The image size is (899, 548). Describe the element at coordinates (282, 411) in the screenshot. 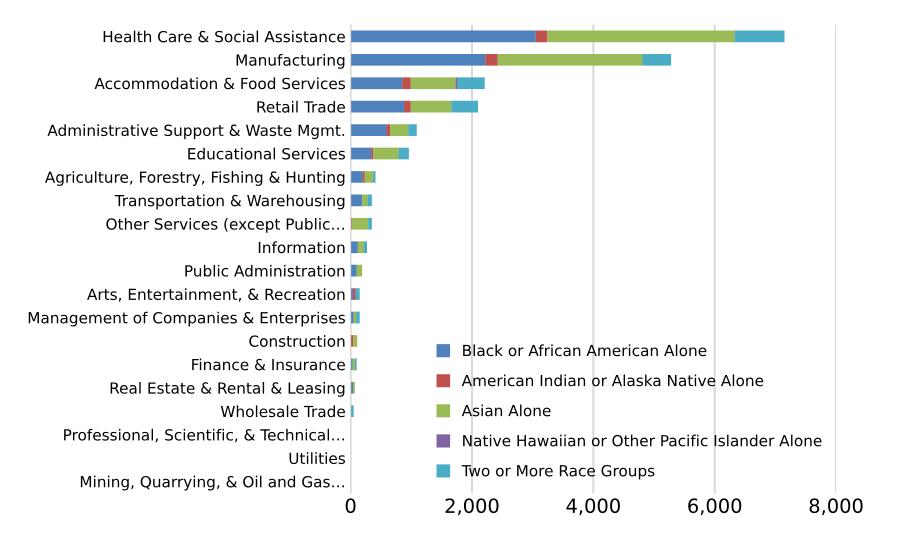

I see `y-tick-label: Wholesale Trade` at that location.